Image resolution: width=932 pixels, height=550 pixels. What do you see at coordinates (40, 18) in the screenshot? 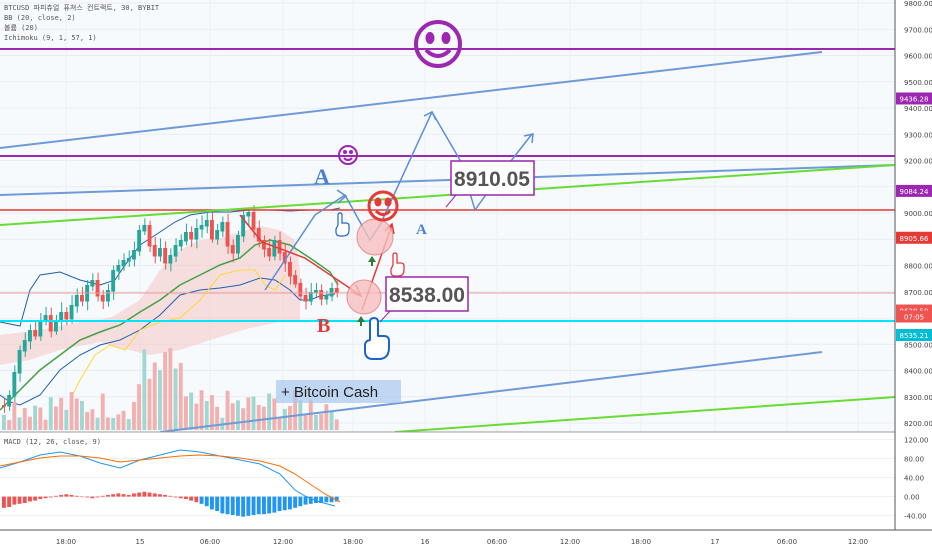
I see `bb-legend: BB (20, close, 2)` at bounding box center [40, 18].